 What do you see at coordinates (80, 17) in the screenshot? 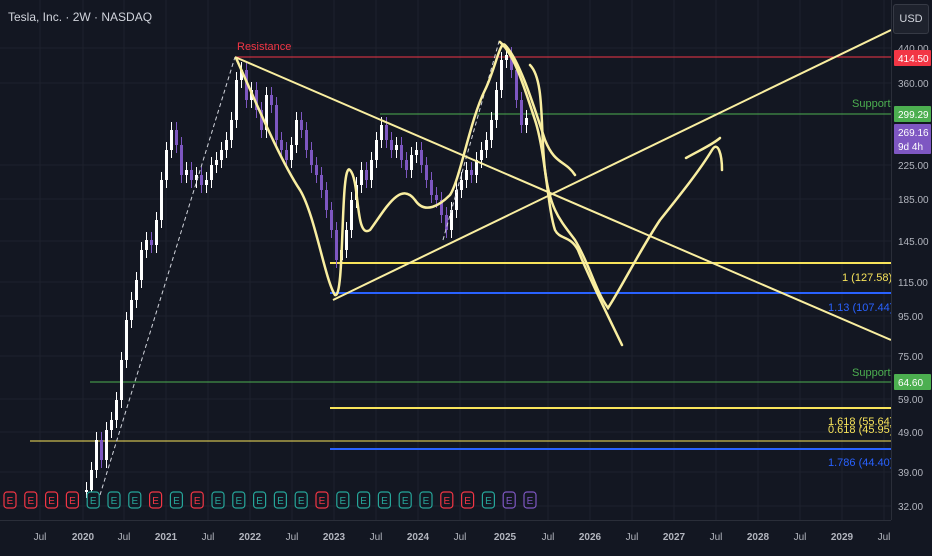
I see `symbol-title: Tesla, Inc. · 2W · NASDAQ` at bounding box center [80, 17].